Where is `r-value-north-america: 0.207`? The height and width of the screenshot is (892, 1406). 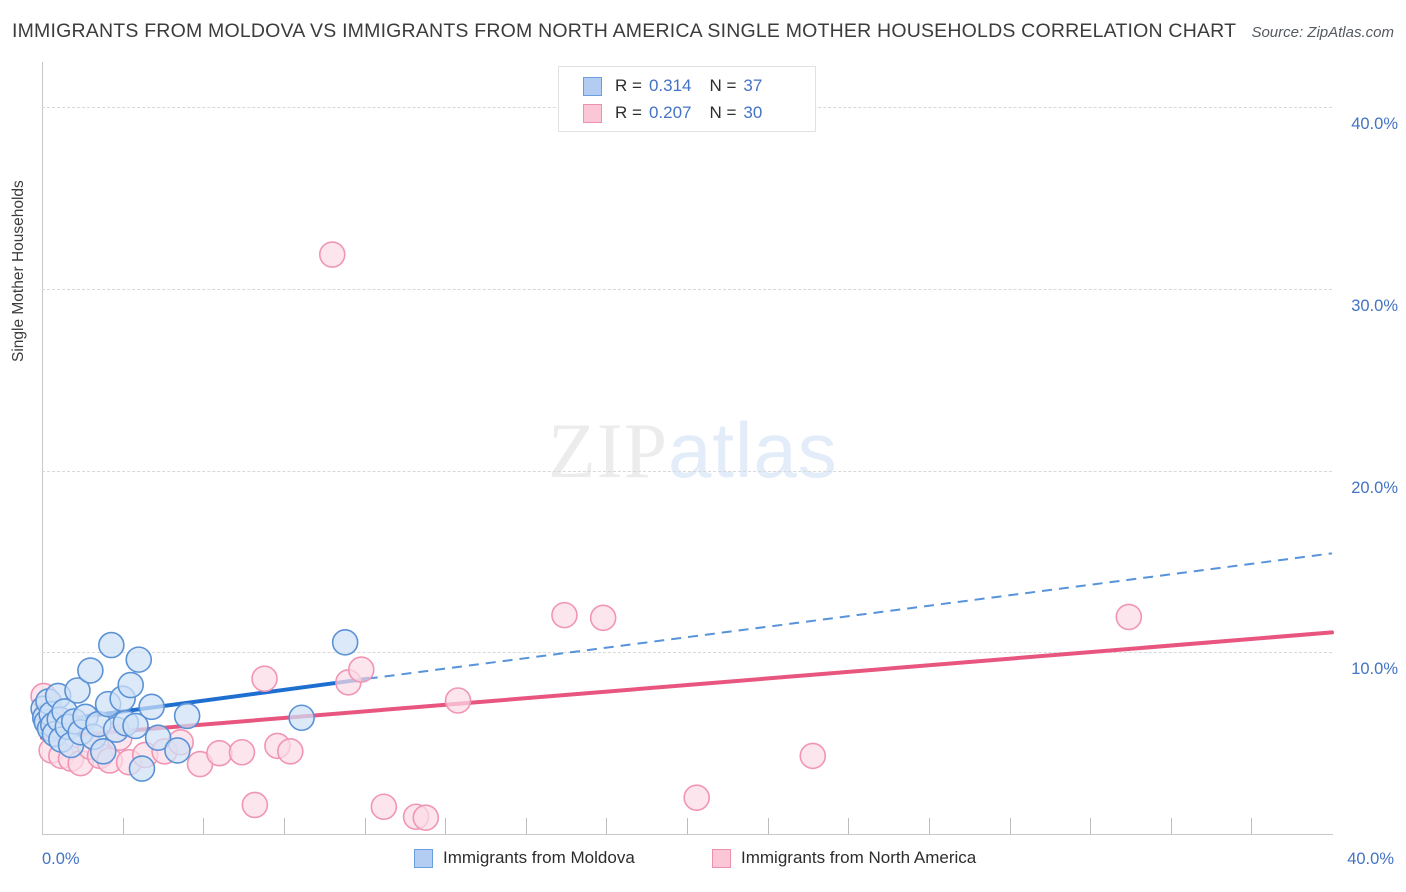
r-value-north-america: 0.207 is located at coordinates (670, 112).